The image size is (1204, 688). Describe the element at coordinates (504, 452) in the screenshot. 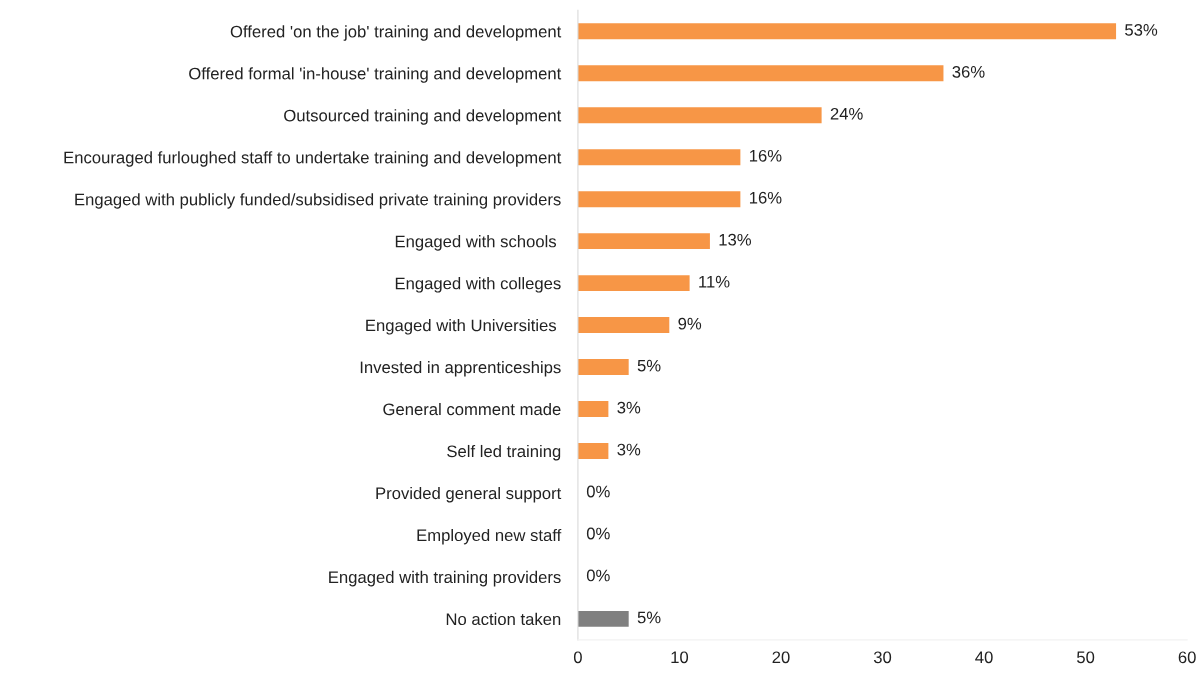

I see `y-tick-label: Self led training` at that location.